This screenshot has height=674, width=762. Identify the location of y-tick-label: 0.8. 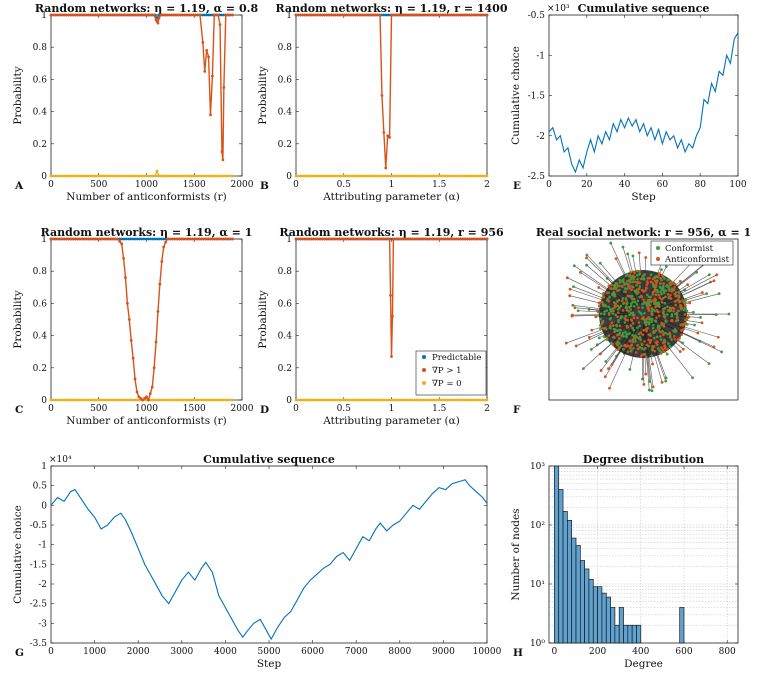
(285, 272).